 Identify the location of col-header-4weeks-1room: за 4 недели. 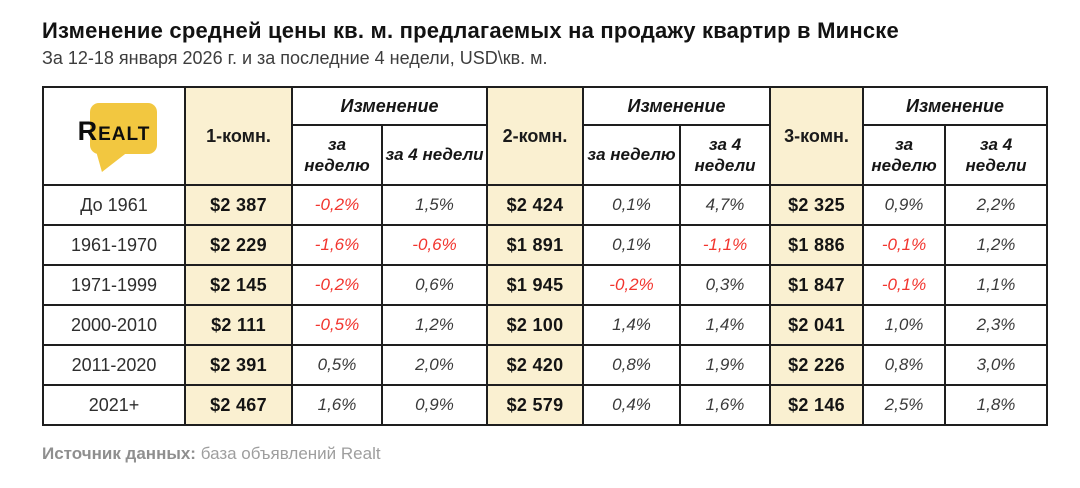
(434, 155).